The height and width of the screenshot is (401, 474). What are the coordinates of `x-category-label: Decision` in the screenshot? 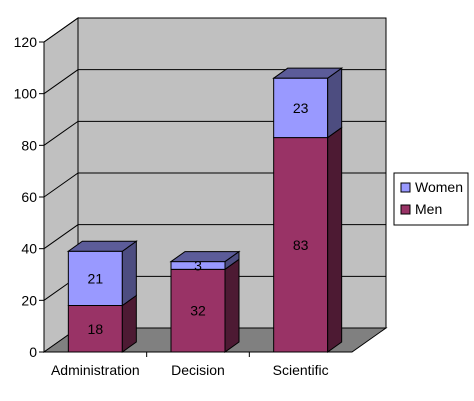 It's located at (198, 370).